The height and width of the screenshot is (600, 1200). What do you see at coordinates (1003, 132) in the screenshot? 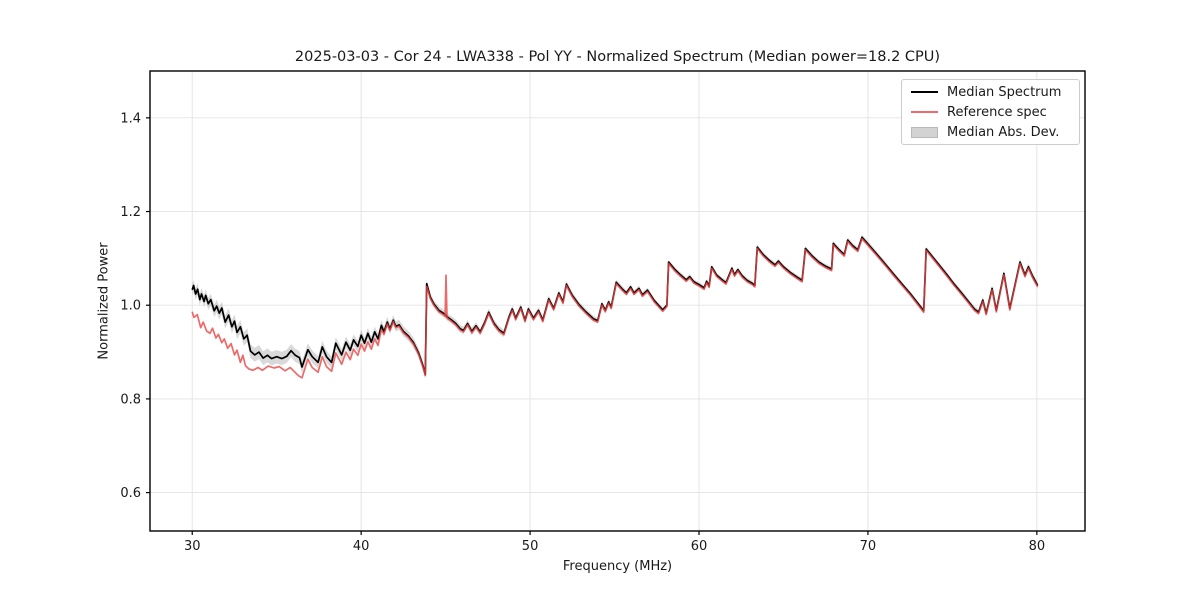
I see `legend-label: Median Abs. Dev.` at bounding box center [1003, 132].